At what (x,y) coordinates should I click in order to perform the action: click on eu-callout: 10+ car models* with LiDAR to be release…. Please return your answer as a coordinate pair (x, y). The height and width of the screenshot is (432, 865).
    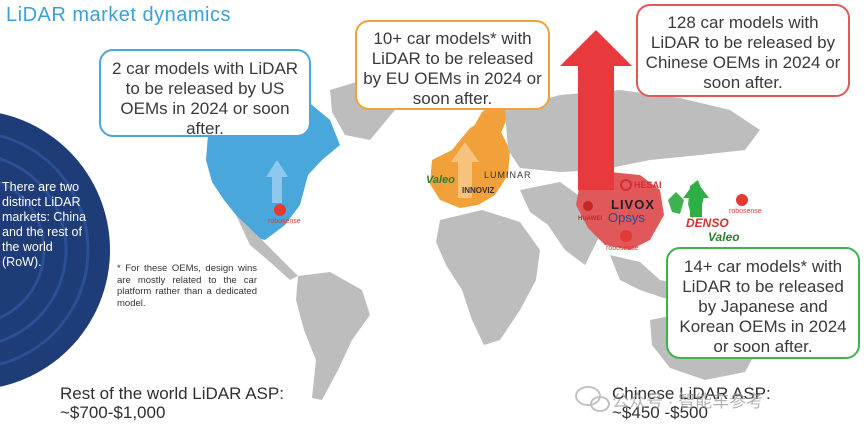
    Looking at the image, I should click on (452, 65).